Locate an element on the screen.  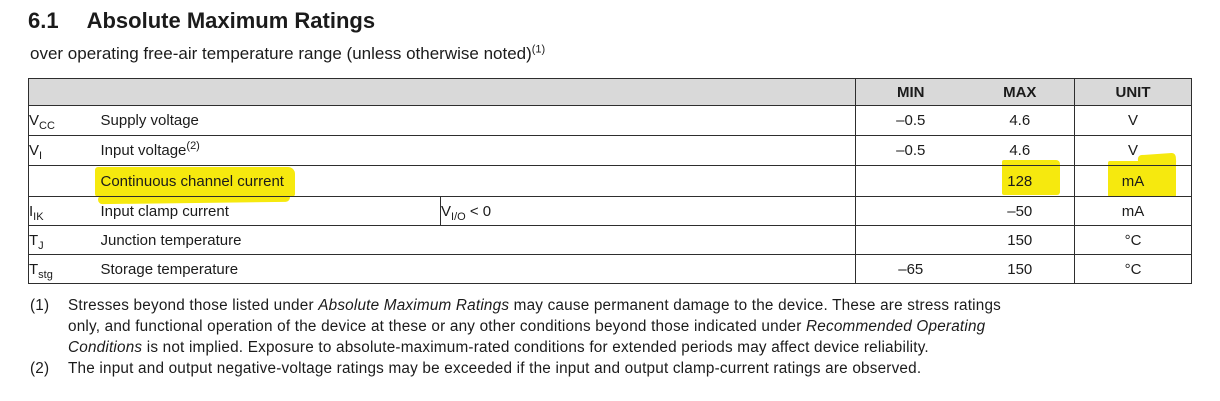
subtitle-footnote-ref: (1) is located at coordinates (538, 49).